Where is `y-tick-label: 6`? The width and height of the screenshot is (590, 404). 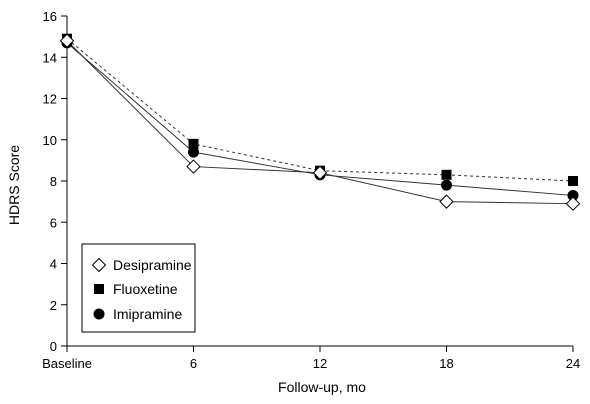
y-tick-label: 6 is located at coordinates (53, 222).